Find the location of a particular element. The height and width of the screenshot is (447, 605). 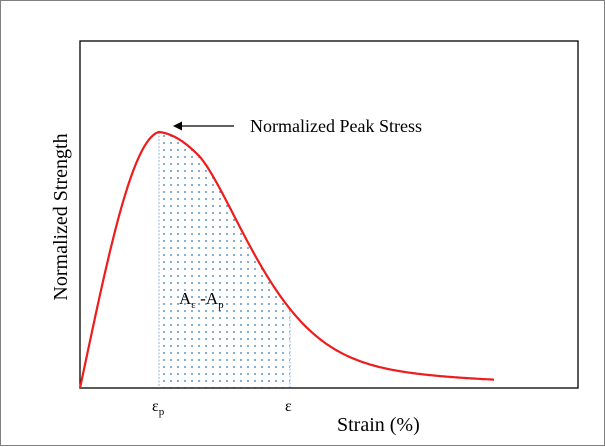

annotation-label: Normalized Peak Stress is located at coordinates (336, 126).